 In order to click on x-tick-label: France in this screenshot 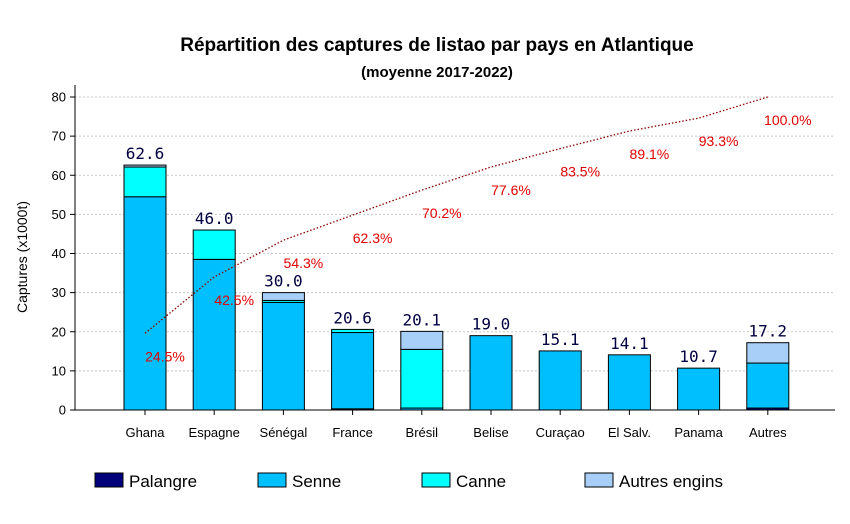, I will do `click(352, 432)`.